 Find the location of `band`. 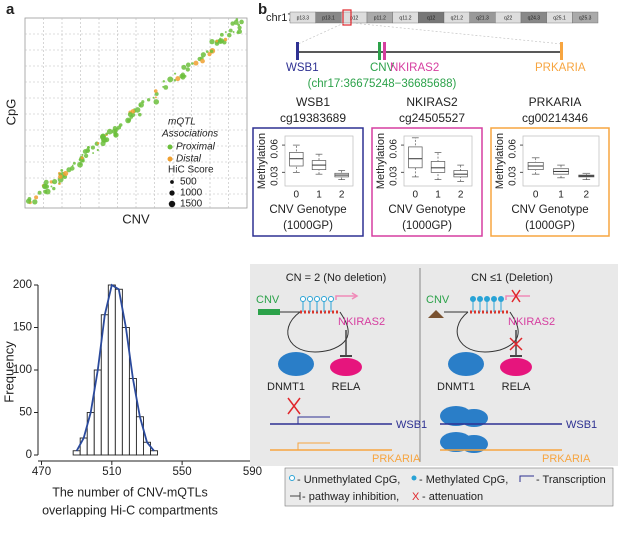

band is located at coordinates (585, 17).